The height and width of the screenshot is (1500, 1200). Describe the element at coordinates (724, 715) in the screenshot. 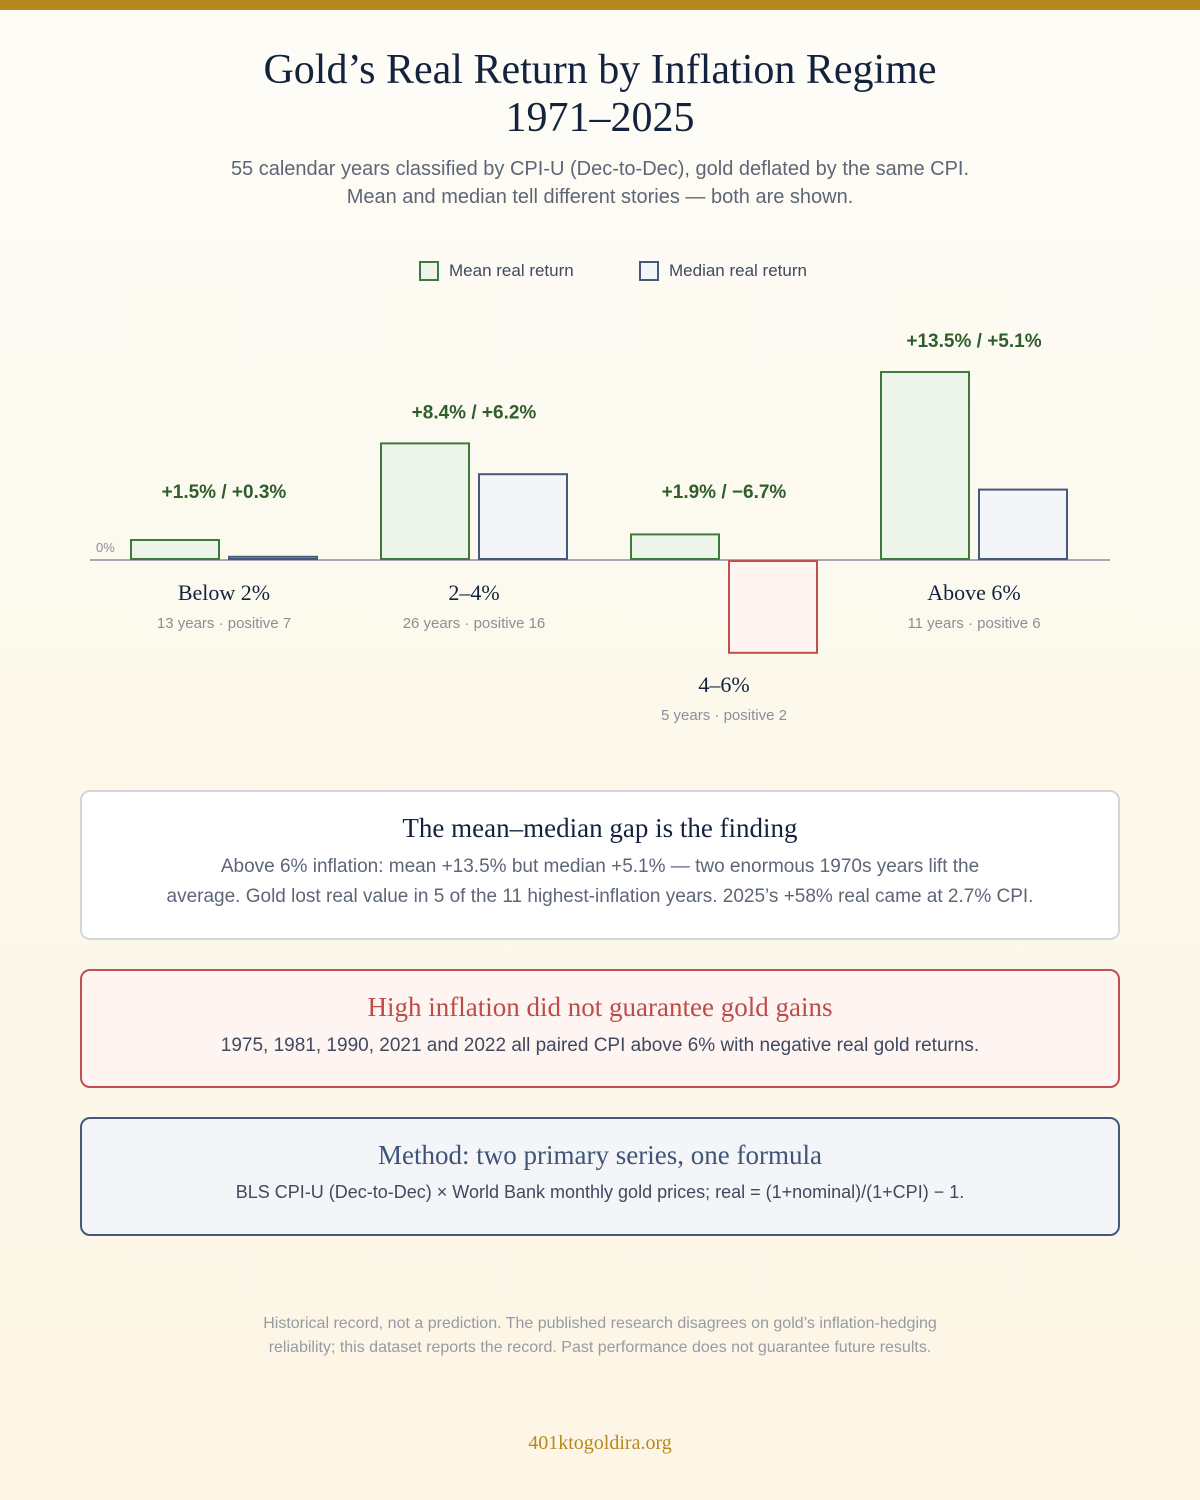

I see `category-note-regime-3: 5 years · positive 2` at that location.